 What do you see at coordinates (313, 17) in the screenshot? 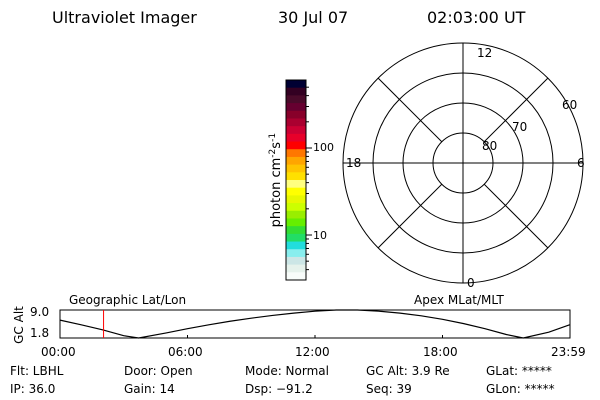
I see `date-label: 30 Jul 07` at bounding box center [313, 17].